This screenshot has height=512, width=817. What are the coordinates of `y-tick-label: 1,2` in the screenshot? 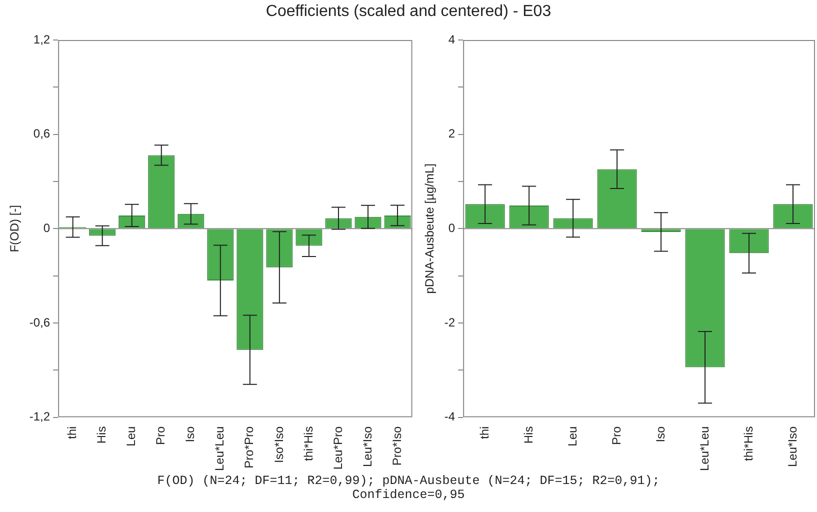 It's located at (41, 39).